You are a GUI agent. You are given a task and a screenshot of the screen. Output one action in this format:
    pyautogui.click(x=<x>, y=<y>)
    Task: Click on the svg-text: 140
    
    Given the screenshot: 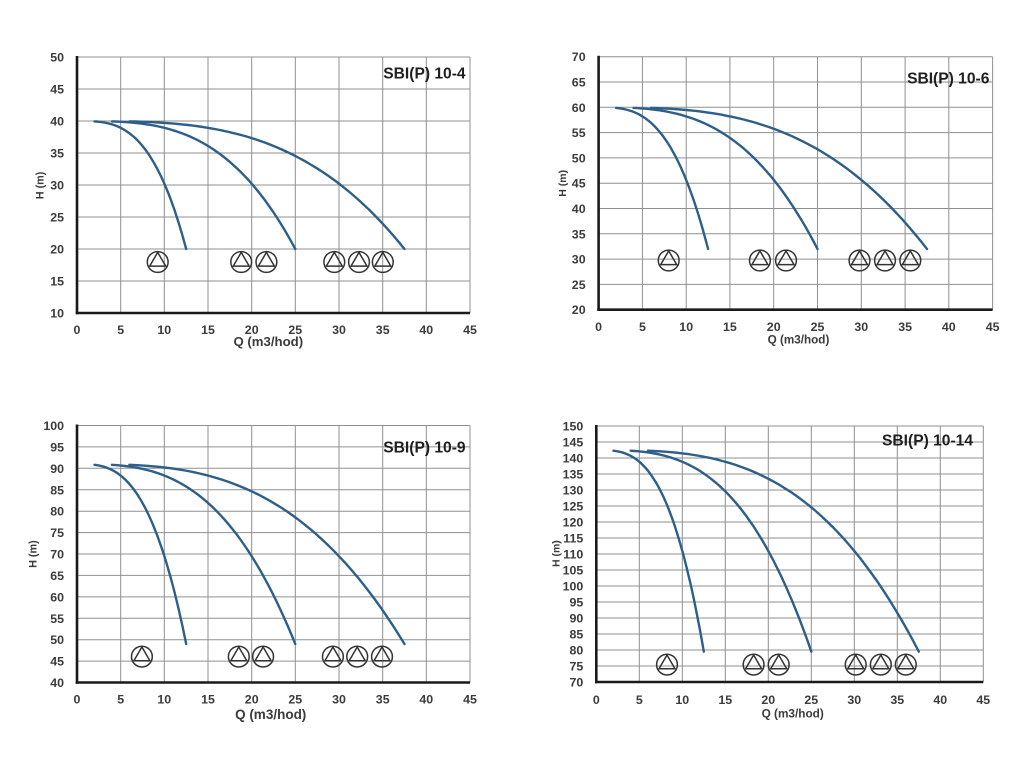 What is the action you would take?
    pyautogui.click(x=573, y=459)
    